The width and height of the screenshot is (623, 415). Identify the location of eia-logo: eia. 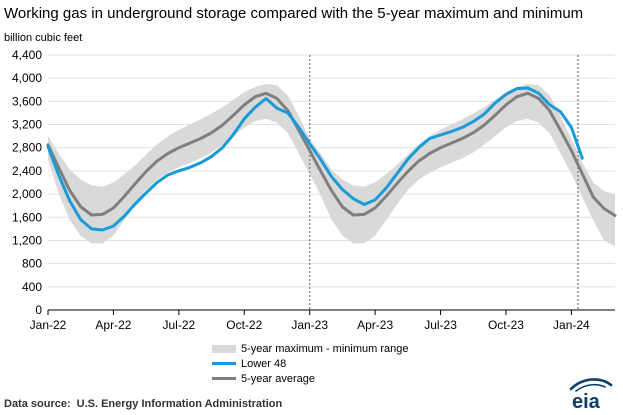
(591, 394).